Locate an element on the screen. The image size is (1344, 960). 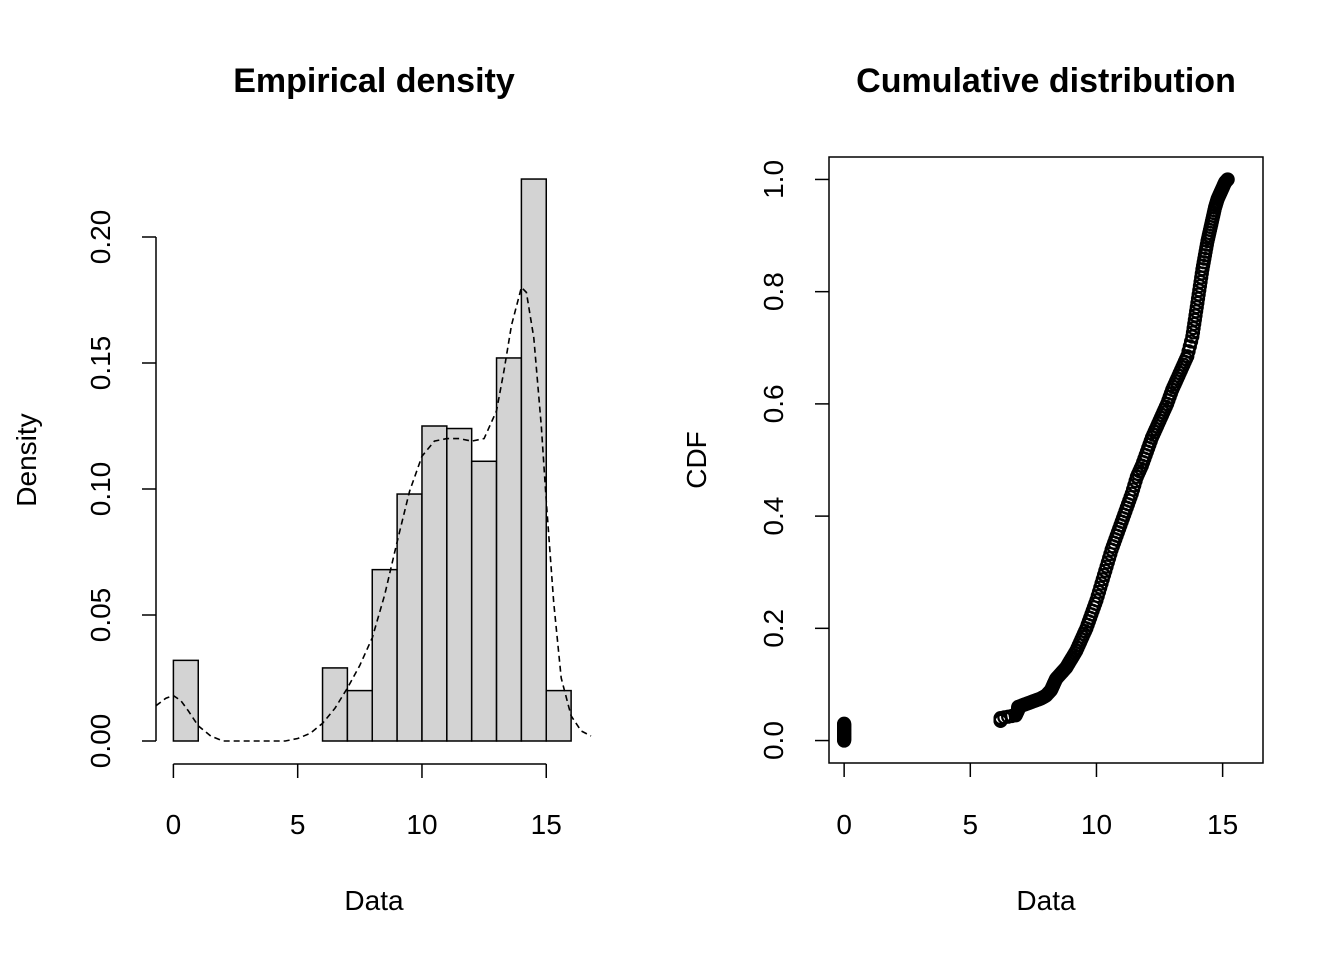
density-y-axis: 0.00 0.05 0.10 0.15 0.20 is located at coordinates (121, 489).